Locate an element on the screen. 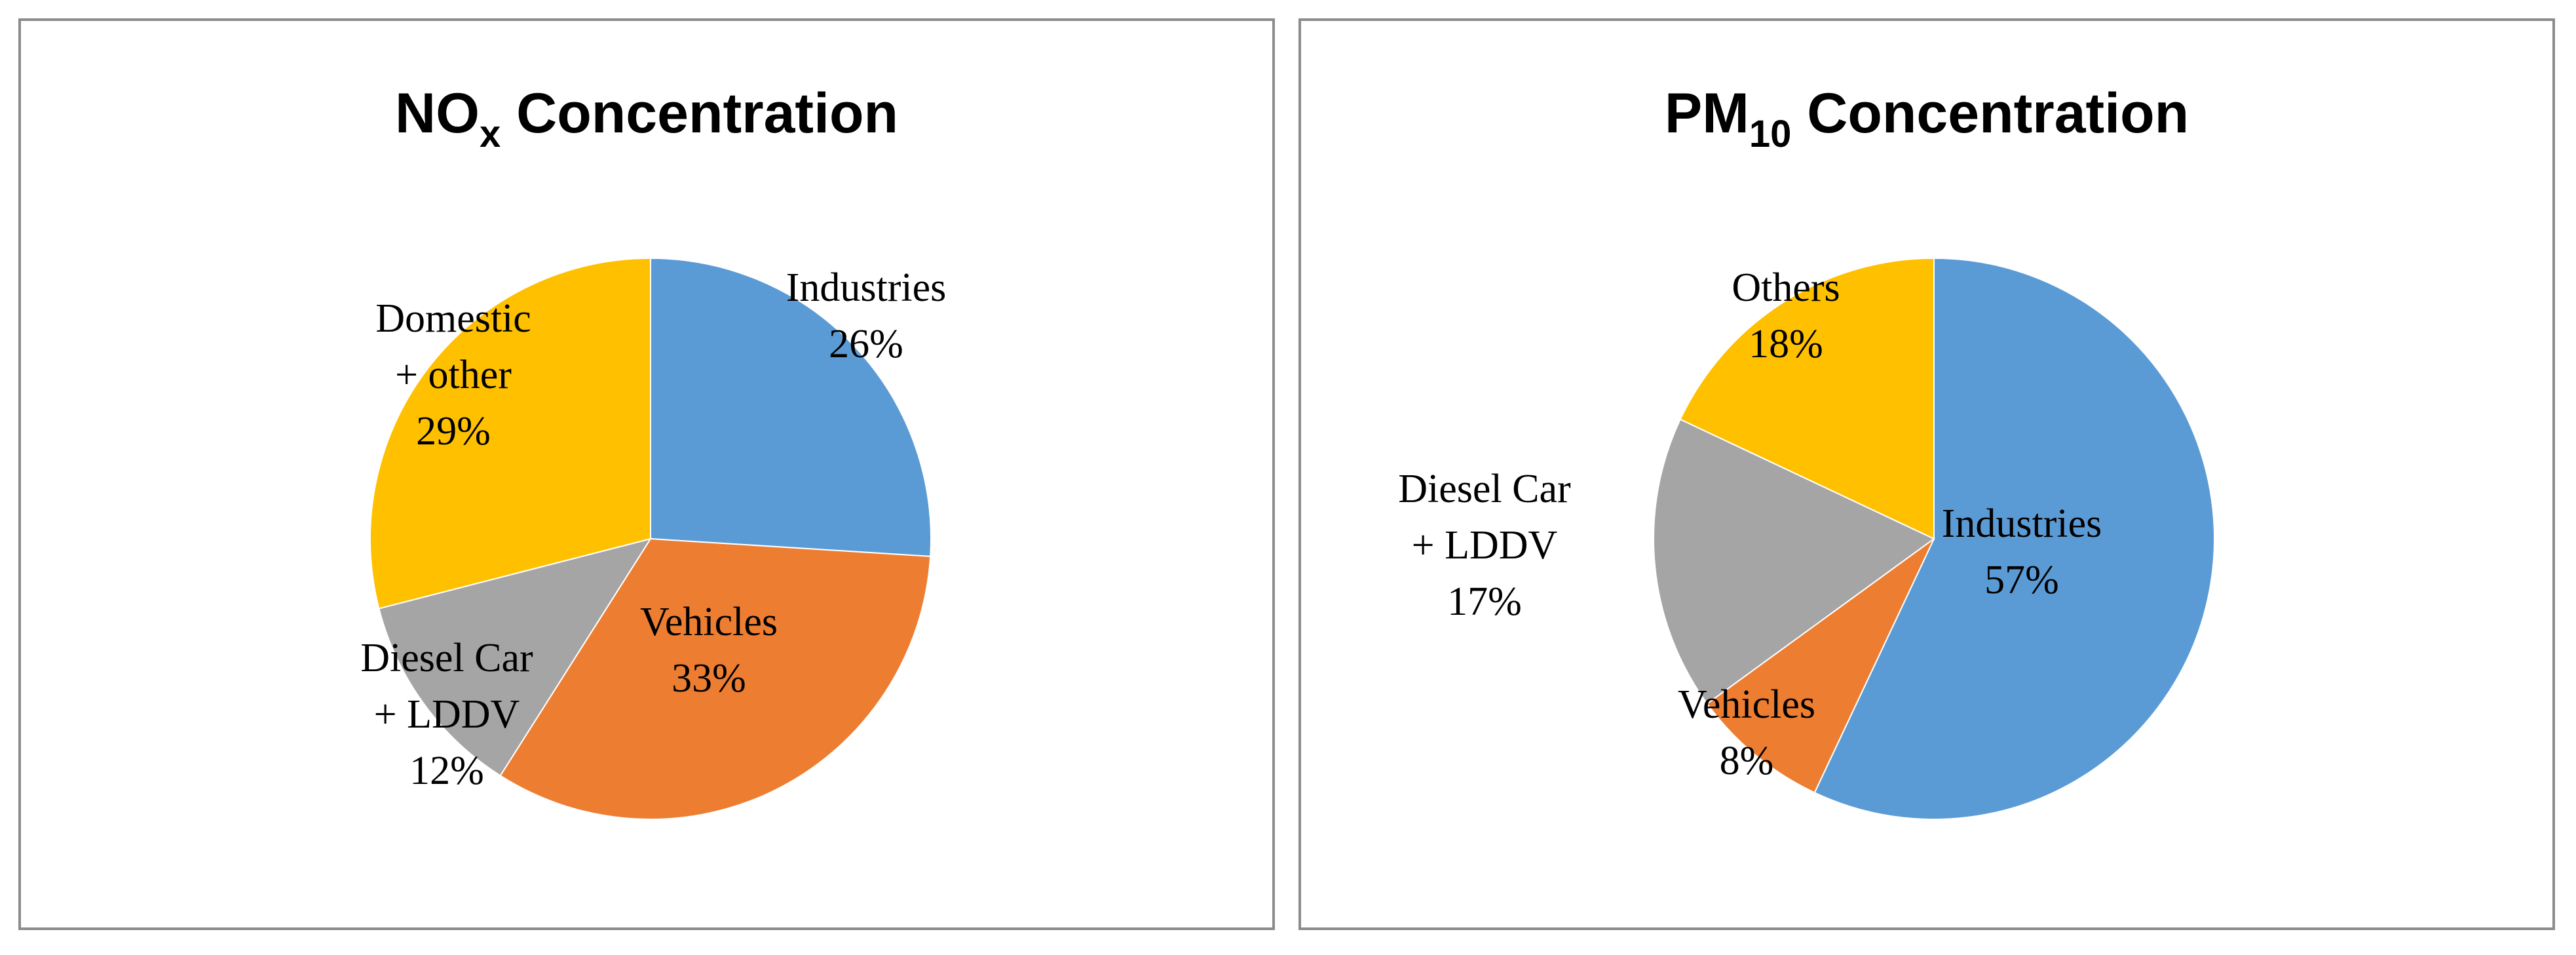 The image size is (2576, 955). data-label-vehicles: Vehicles 33% is located at coordinates (709, 650).